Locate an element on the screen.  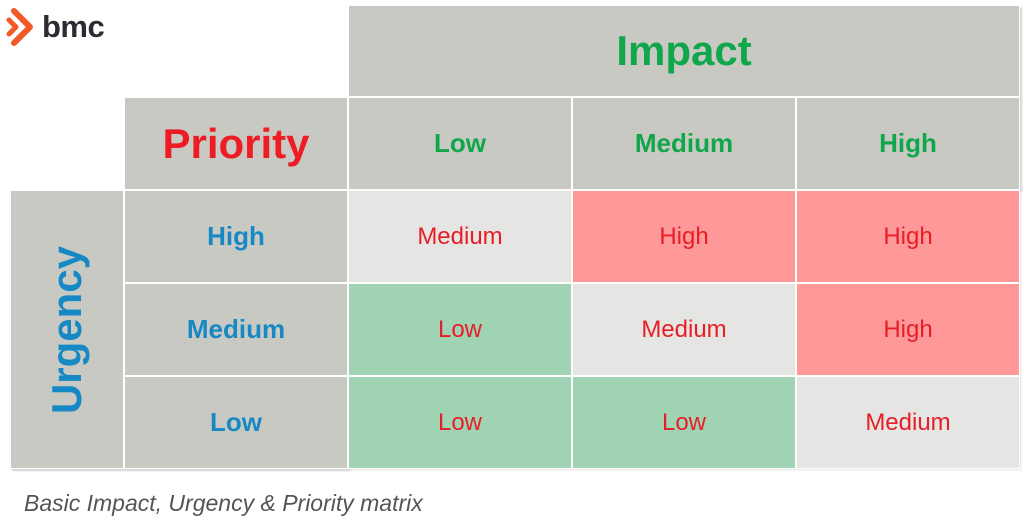
impact-col-medium: Medium is located at coordinates (684, 143).